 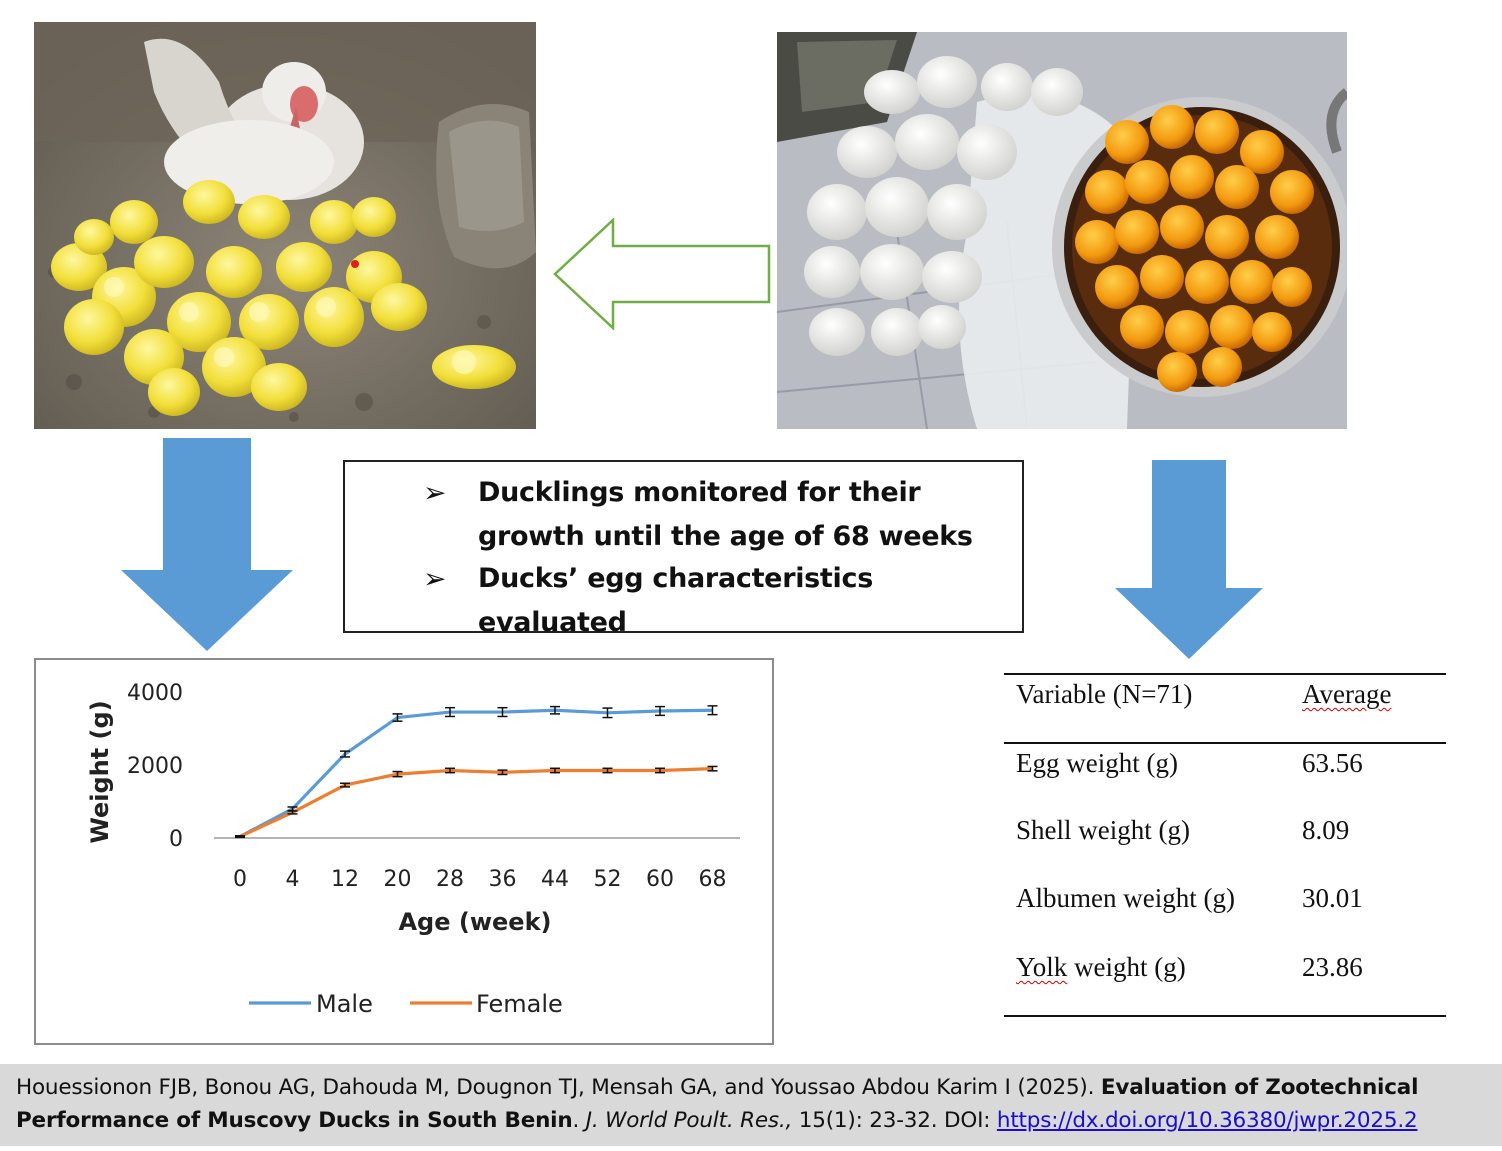 I want to click on citation-volume: 15(1): 23-32. DOI:, so click(x=894, y=1120).